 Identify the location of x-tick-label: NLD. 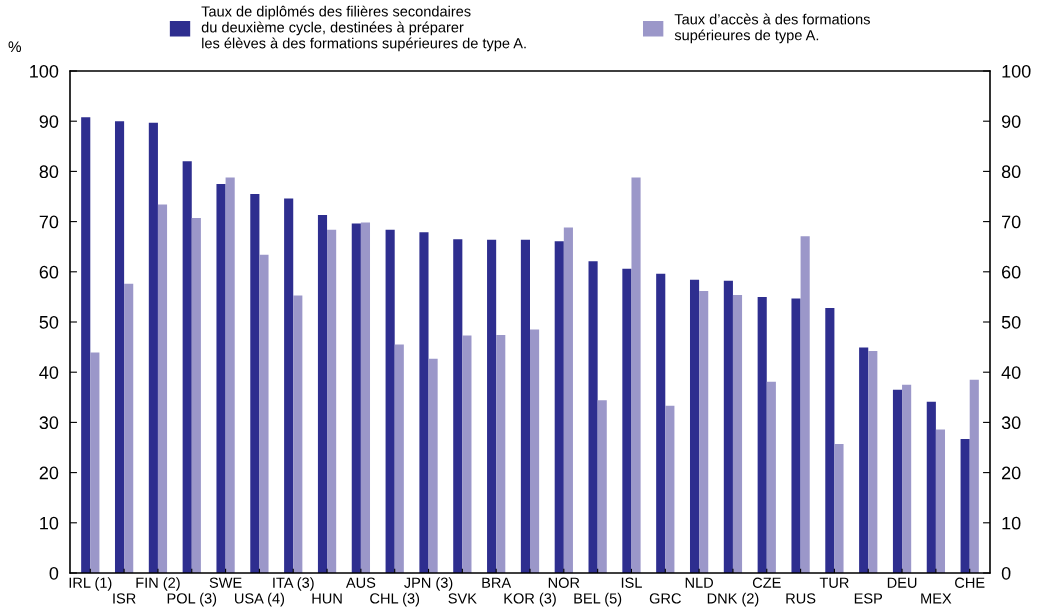
(699, 582).